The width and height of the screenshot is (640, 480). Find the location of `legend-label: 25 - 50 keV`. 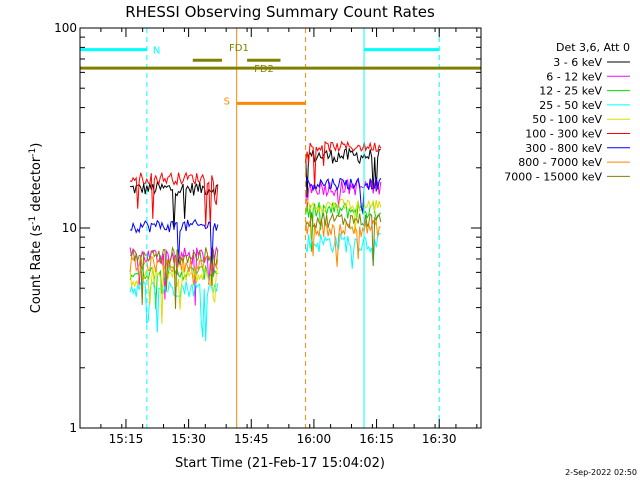

legend-label: 25 - 50 keV is located at coordinates (570, 105).